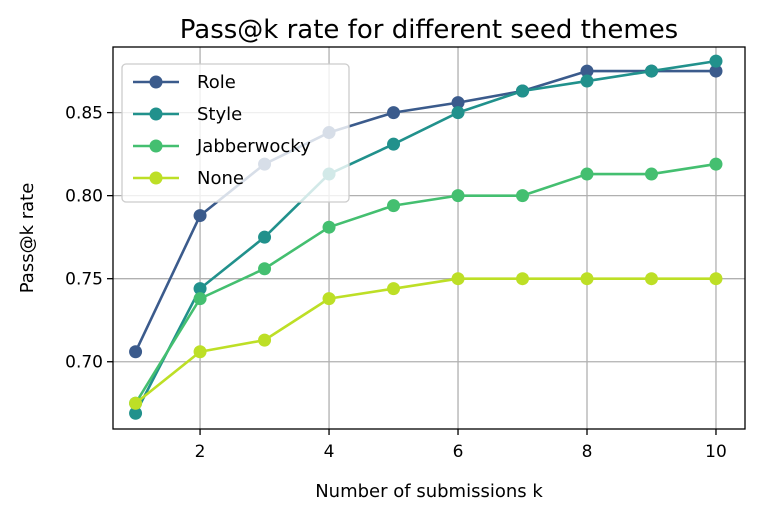  I want to click on legend-marker-none, so click(156, 178).